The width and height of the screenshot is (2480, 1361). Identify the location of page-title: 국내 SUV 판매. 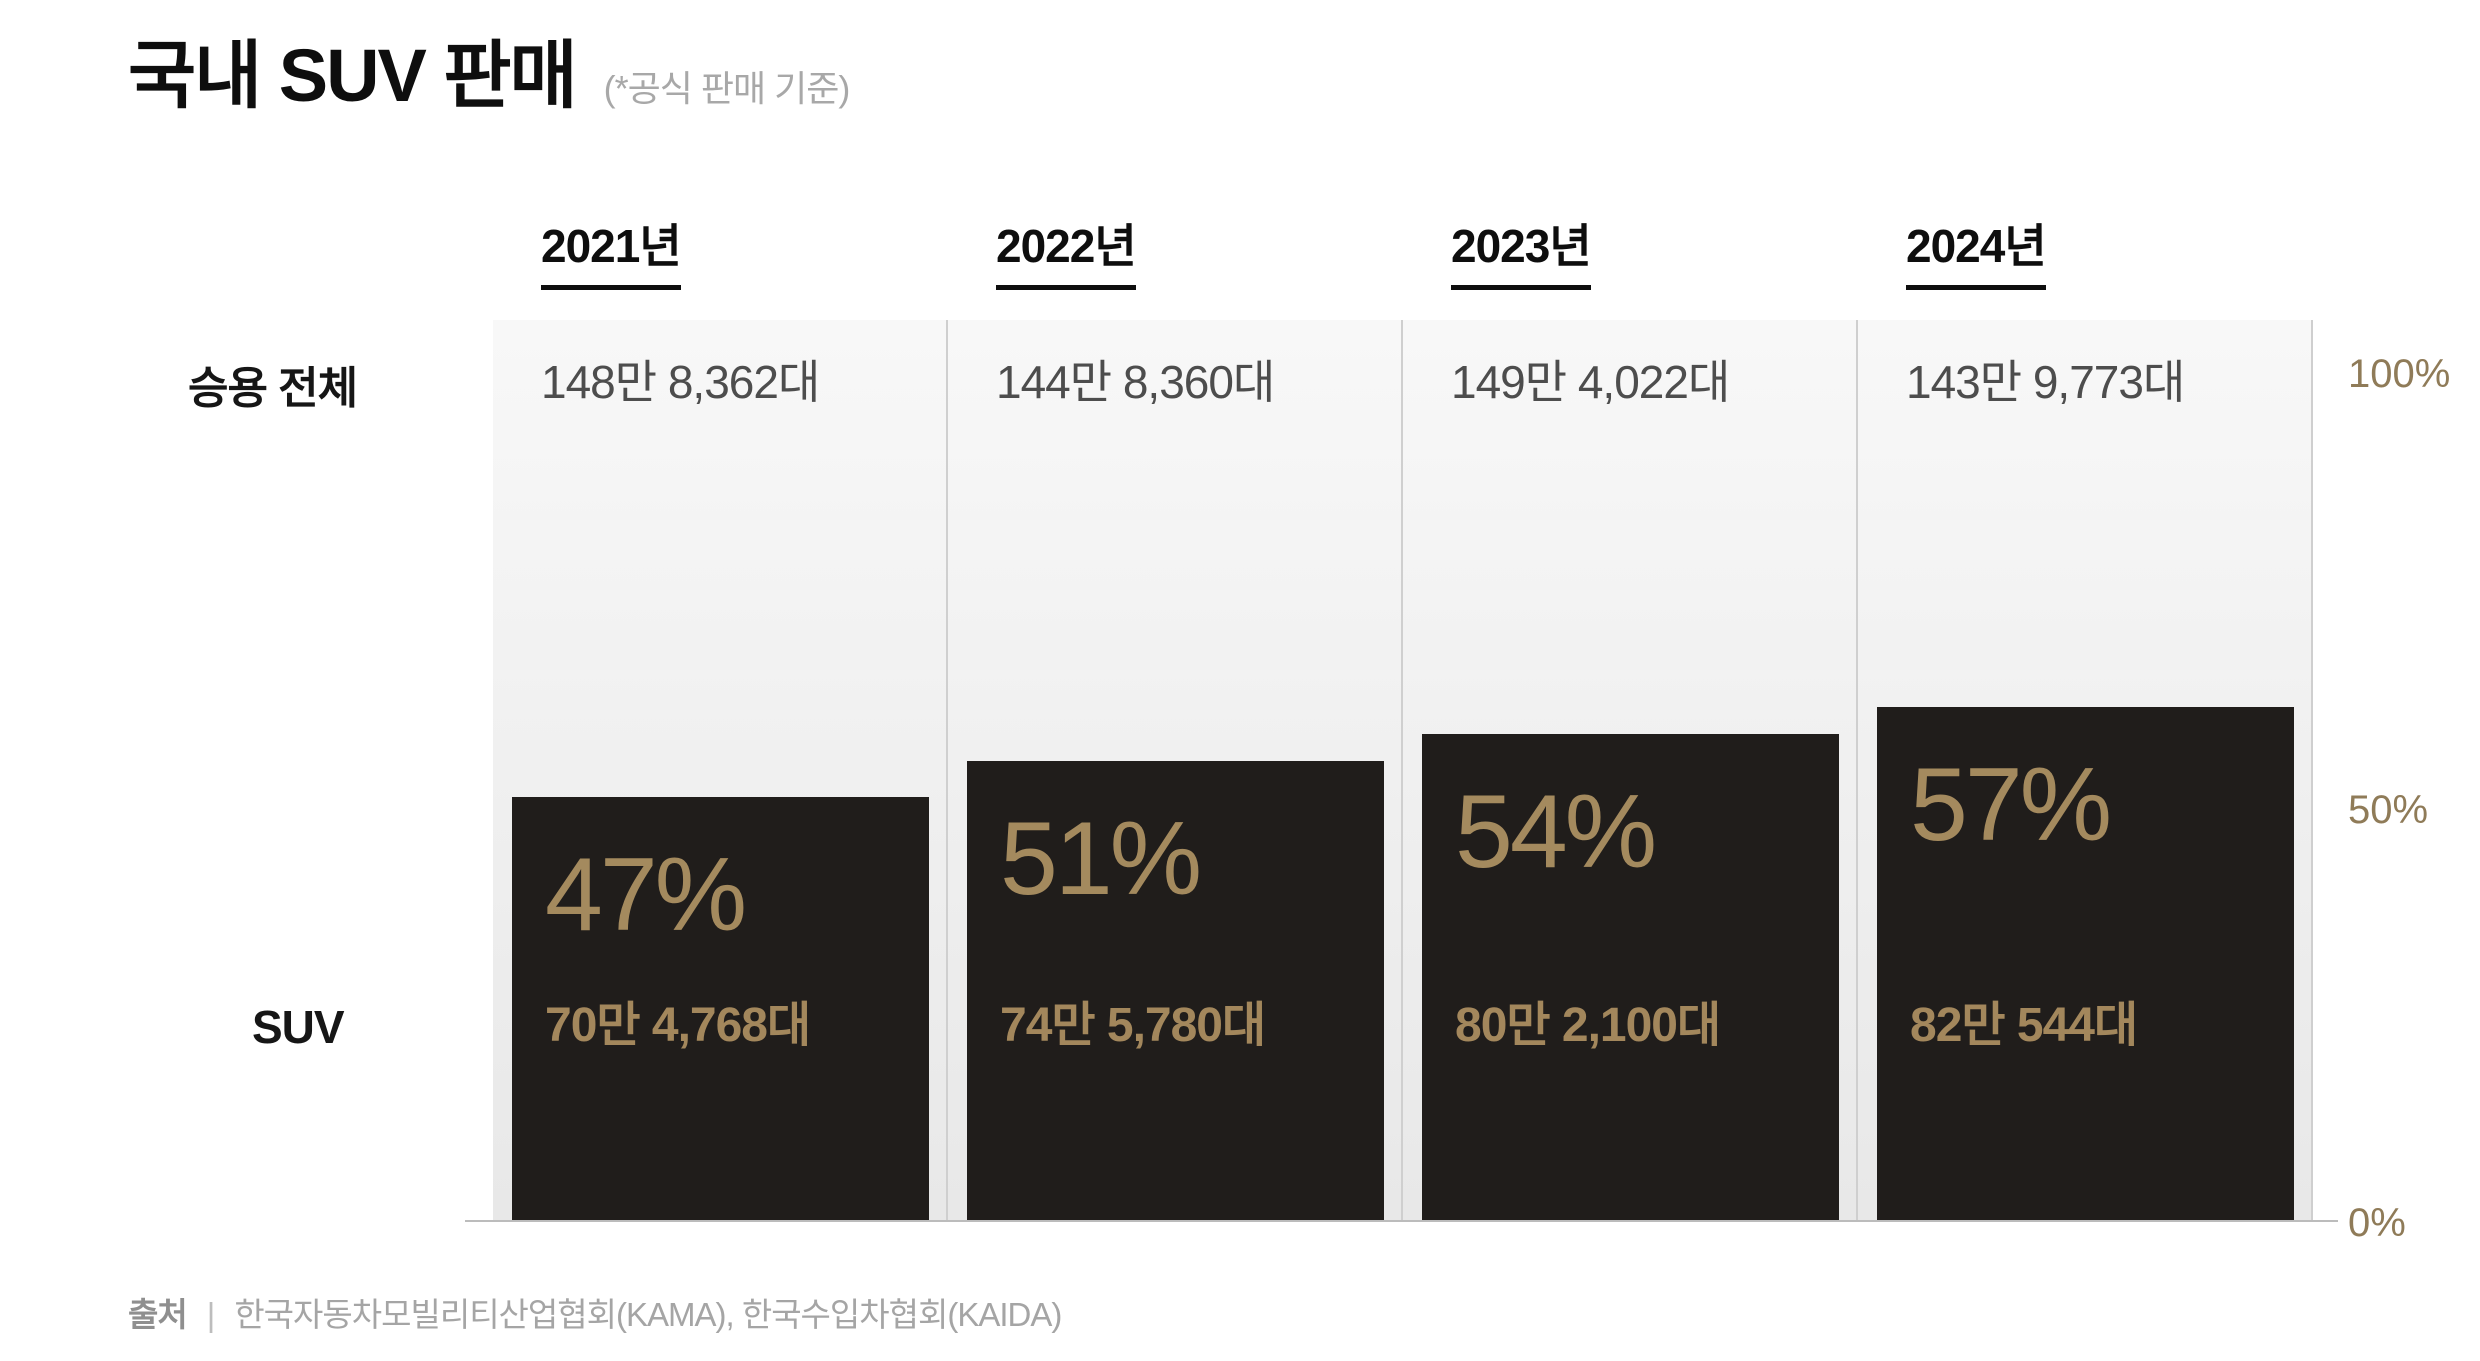
(353, 75).